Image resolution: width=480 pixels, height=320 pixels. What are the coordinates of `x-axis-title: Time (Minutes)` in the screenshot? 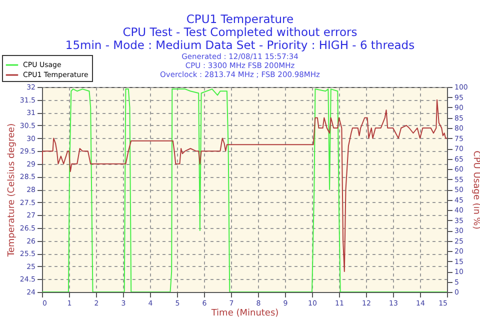 It's located at (244, 313).